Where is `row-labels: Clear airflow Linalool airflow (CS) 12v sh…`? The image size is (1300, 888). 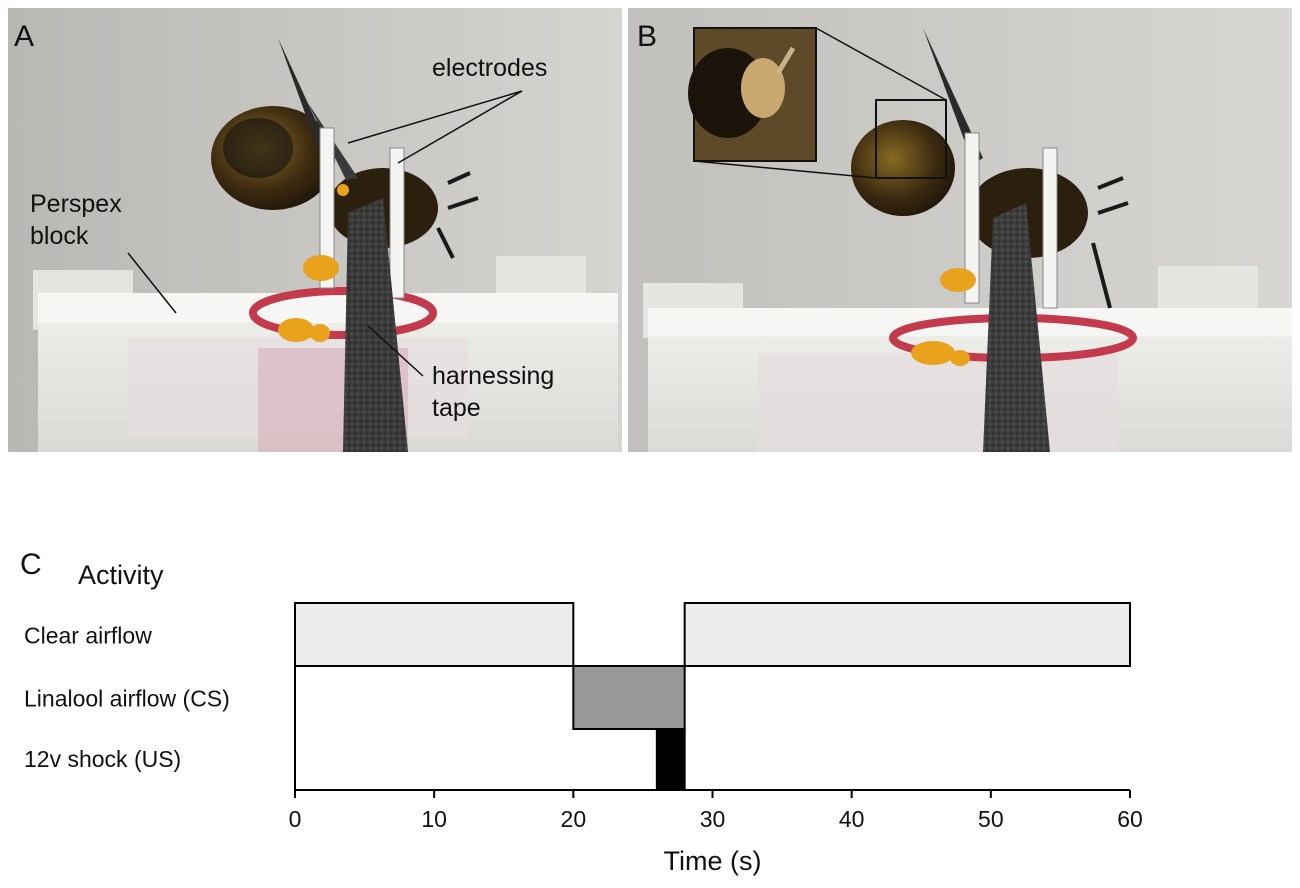 row-labels: Clear airflow Linalool airflow (CS) 12v sh… is located at coordinates (127, 698).